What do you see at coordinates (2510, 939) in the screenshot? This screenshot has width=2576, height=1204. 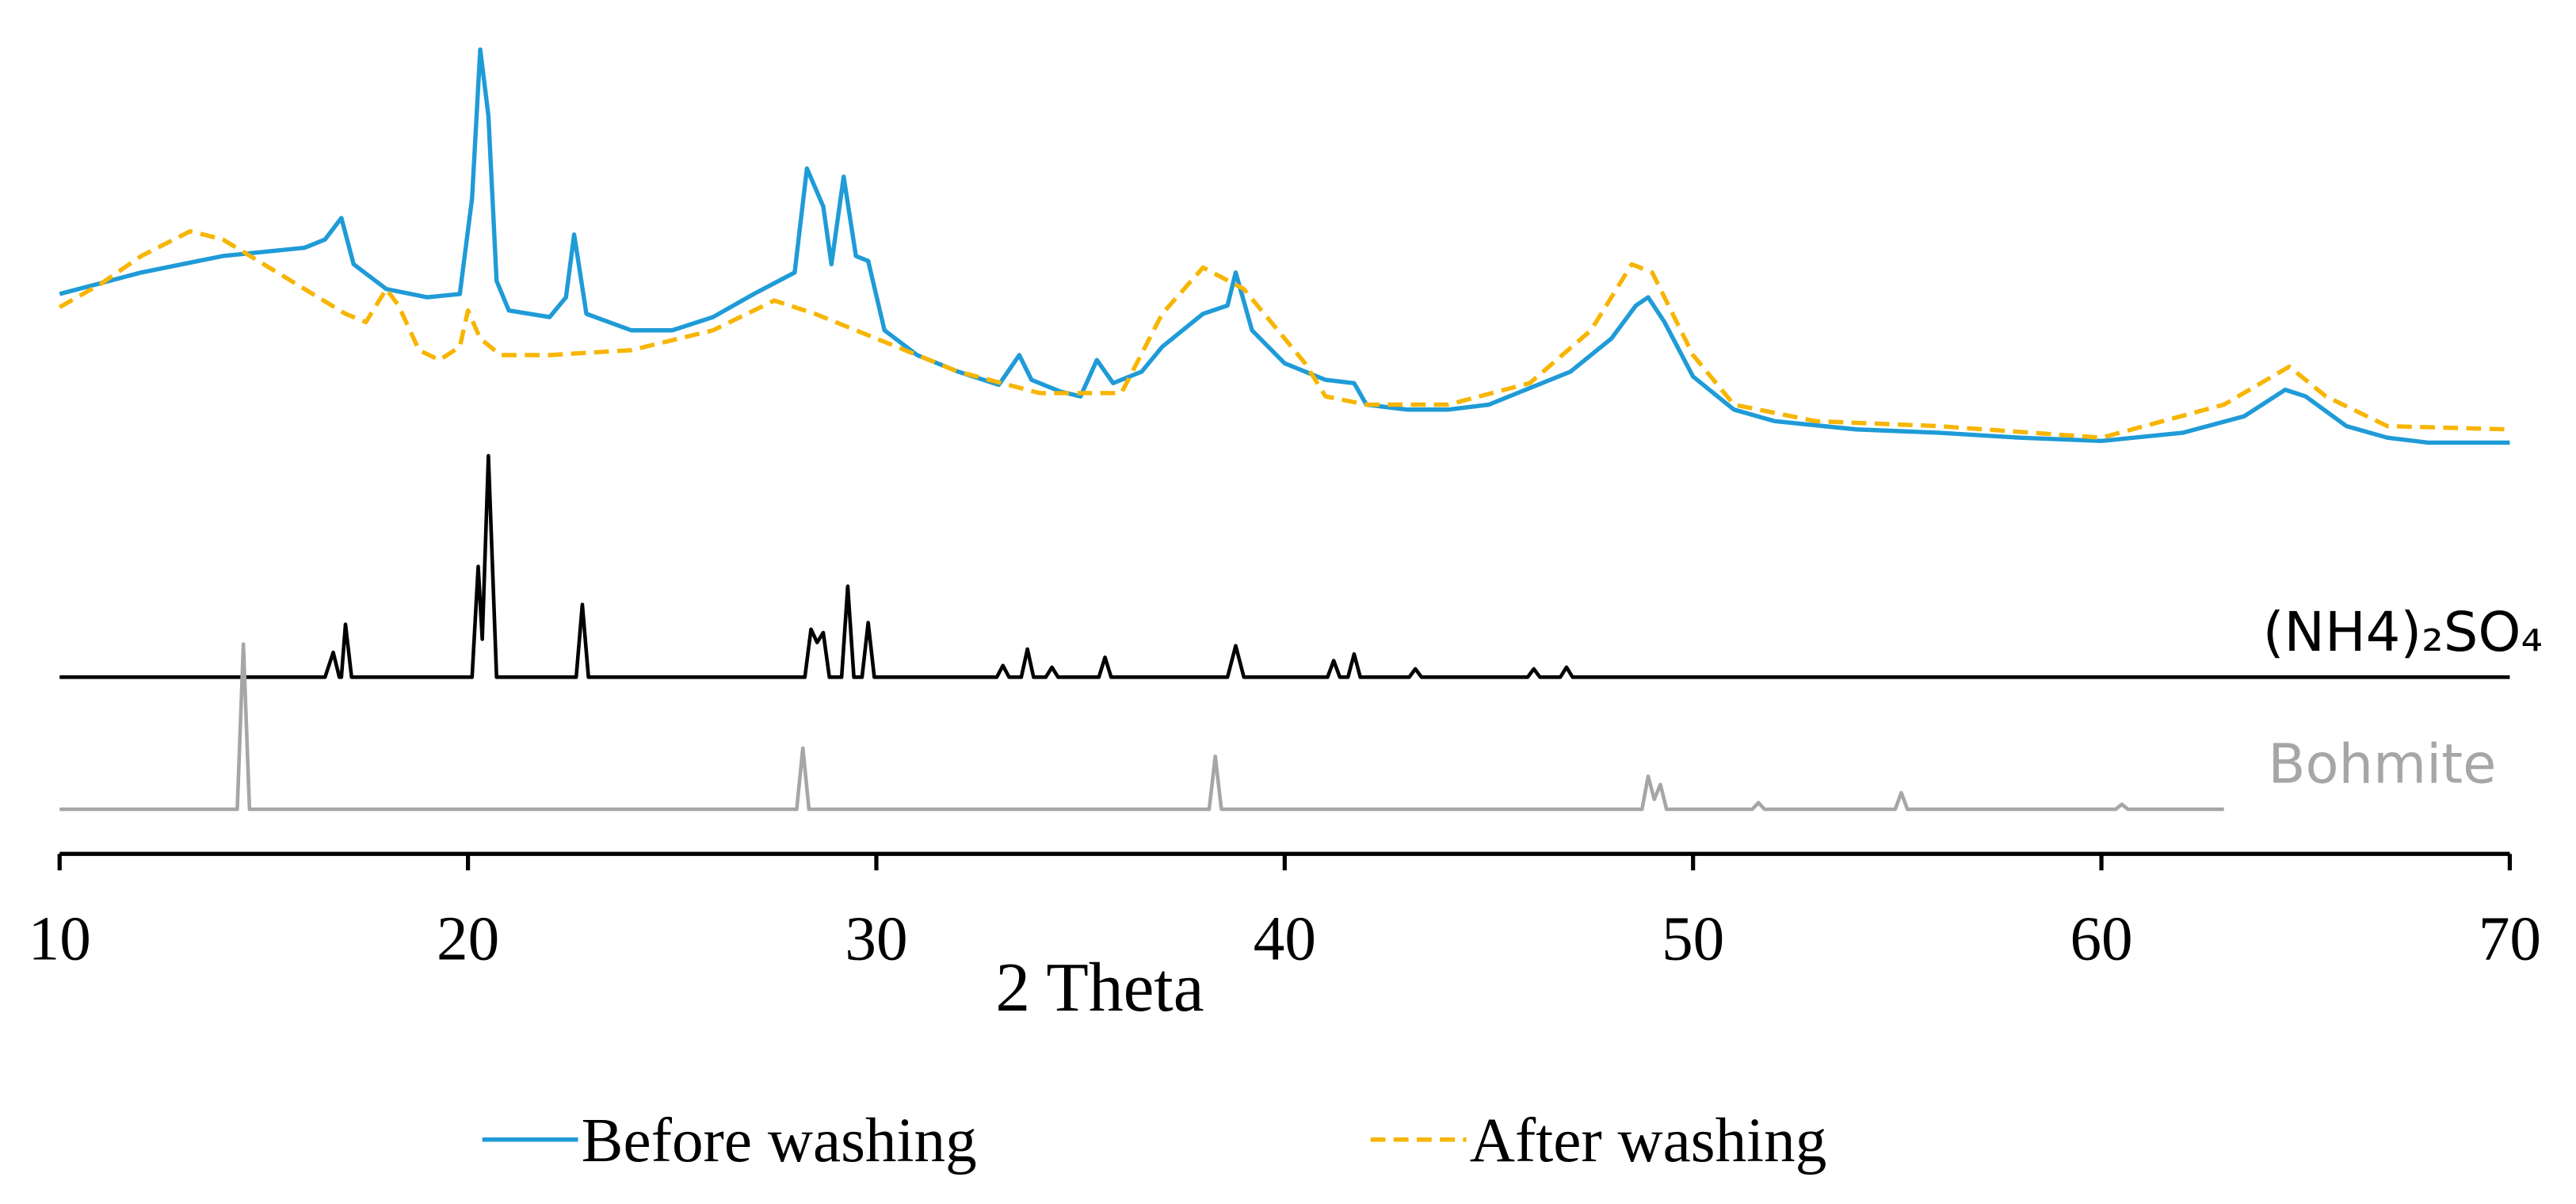 I see `x-tick-label: 70` at bounding box center [2510, 939].